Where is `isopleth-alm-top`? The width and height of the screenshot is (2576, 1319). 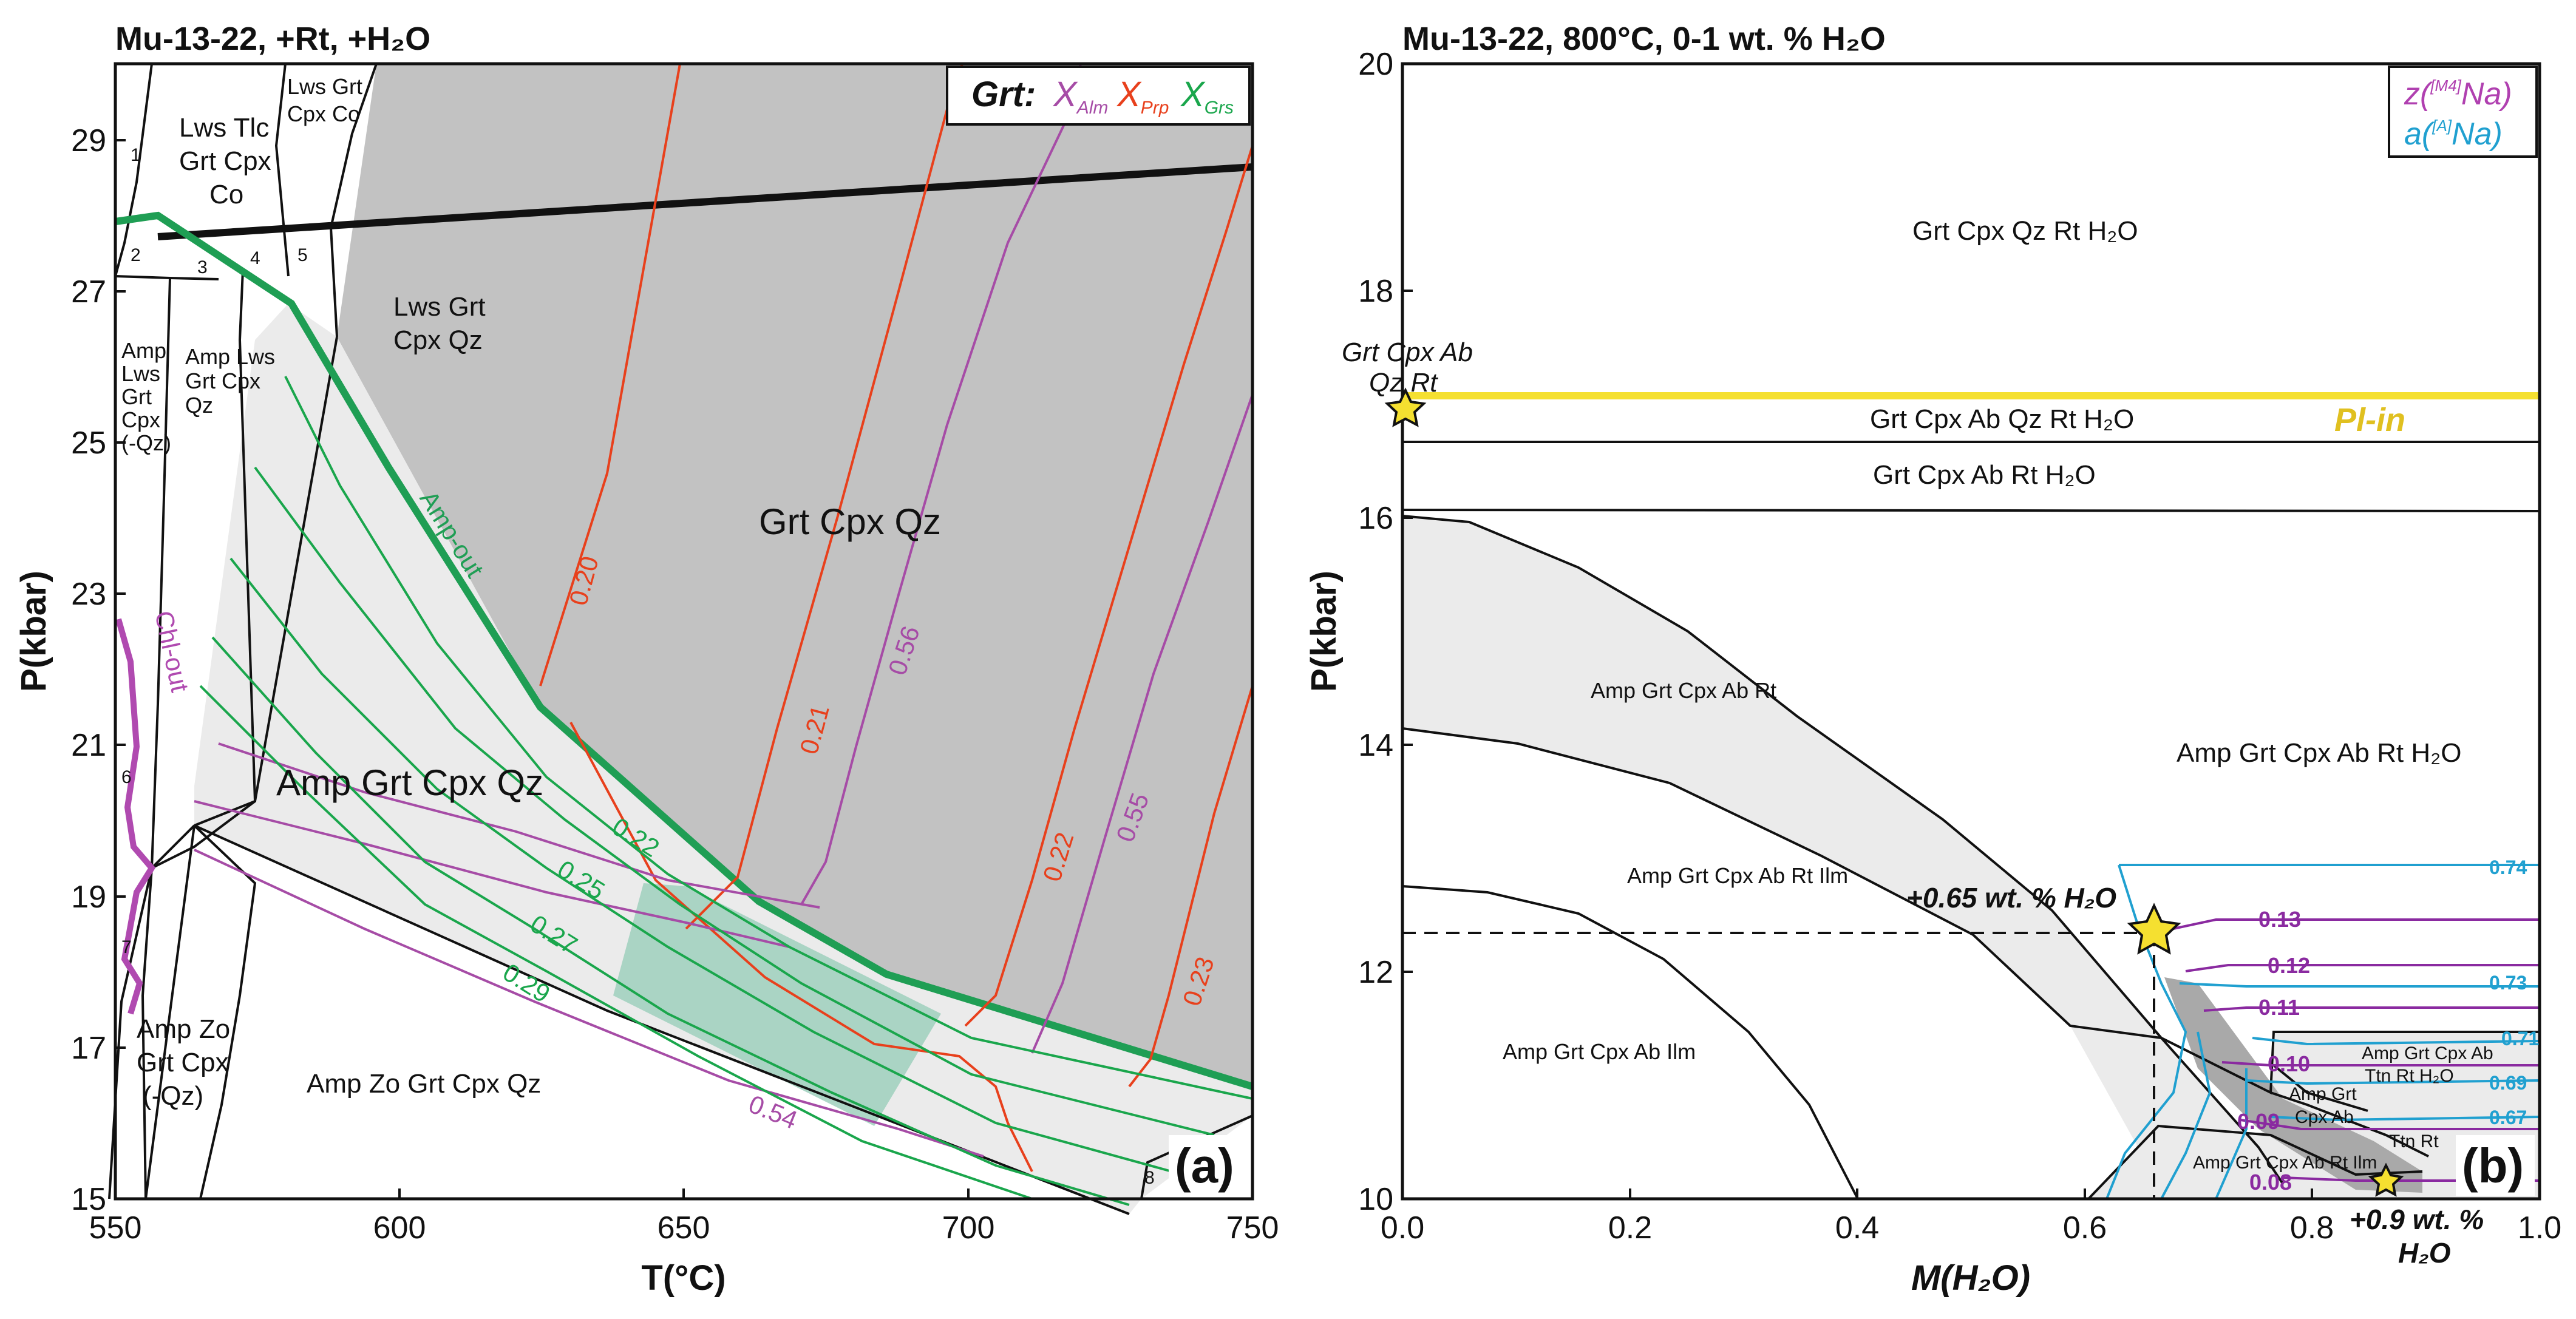 isopleth-alm-top is located at coordinates (519, 825).